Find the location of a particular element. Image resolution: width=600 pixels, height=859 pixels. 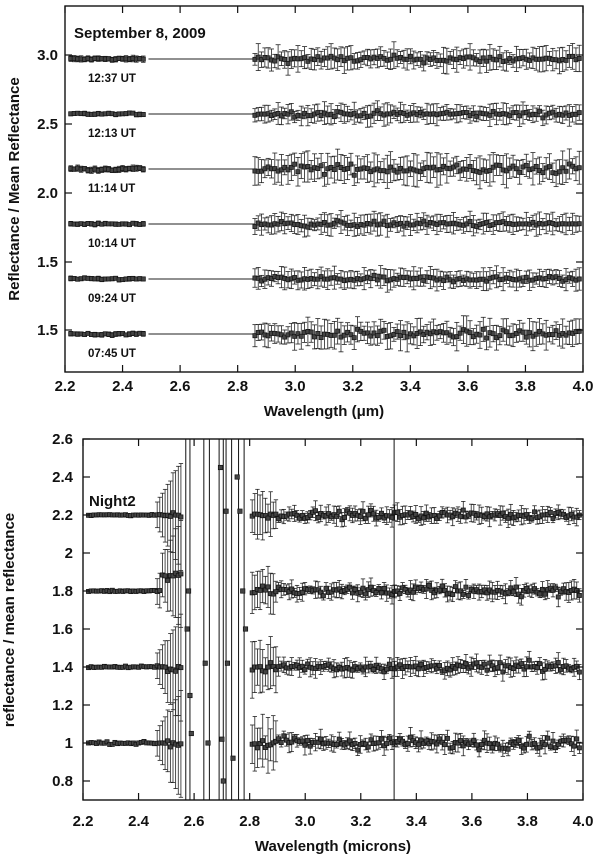

top-x-tick-label: 3.8 is located at coordinates (525, 386).